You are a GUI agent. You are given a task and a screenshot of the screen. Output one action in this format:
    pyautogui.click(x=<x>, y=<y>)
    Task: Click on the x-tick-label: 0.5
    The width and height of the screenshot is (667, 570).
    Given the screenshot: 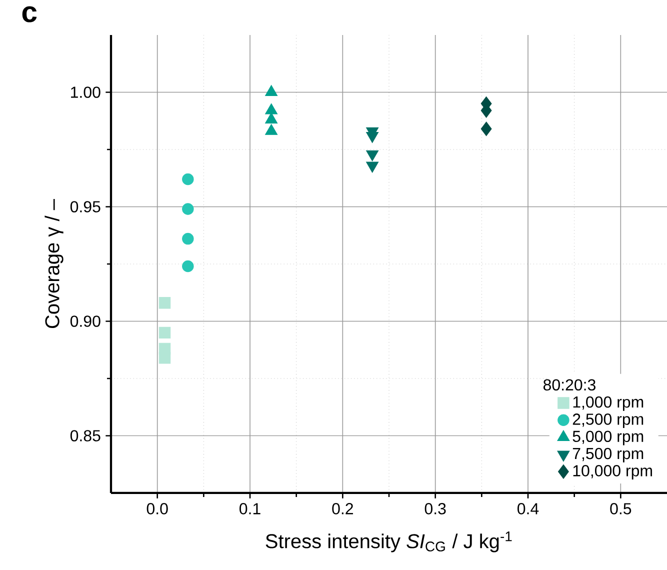 What is the action you would take?
    pyautogui.click(x=621, y=508)
    